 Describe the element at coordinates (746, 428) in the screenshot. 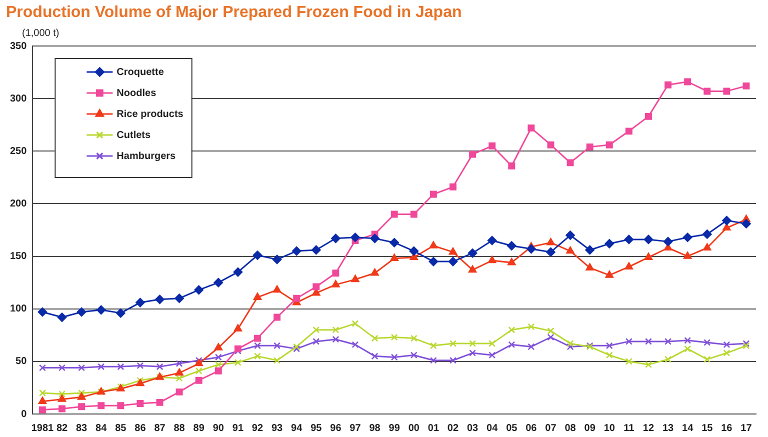

I see `x-tick-label: 17` at that location.